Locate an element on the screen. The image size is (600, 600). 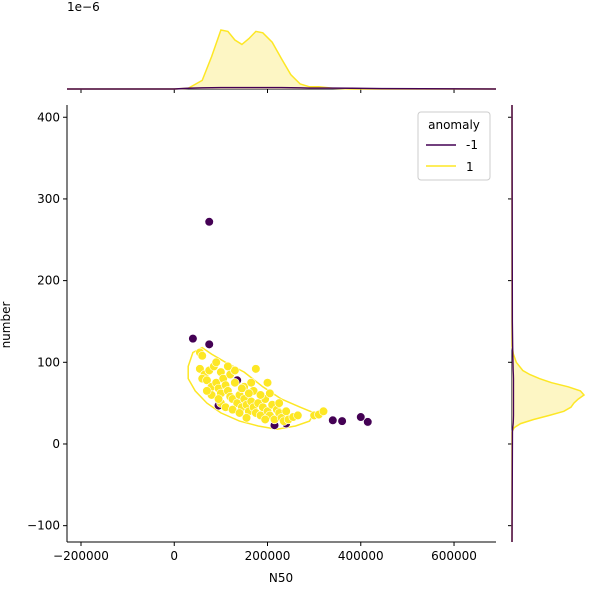
top-marginal-density: 1e−6 is located at coordinates (282, 46).